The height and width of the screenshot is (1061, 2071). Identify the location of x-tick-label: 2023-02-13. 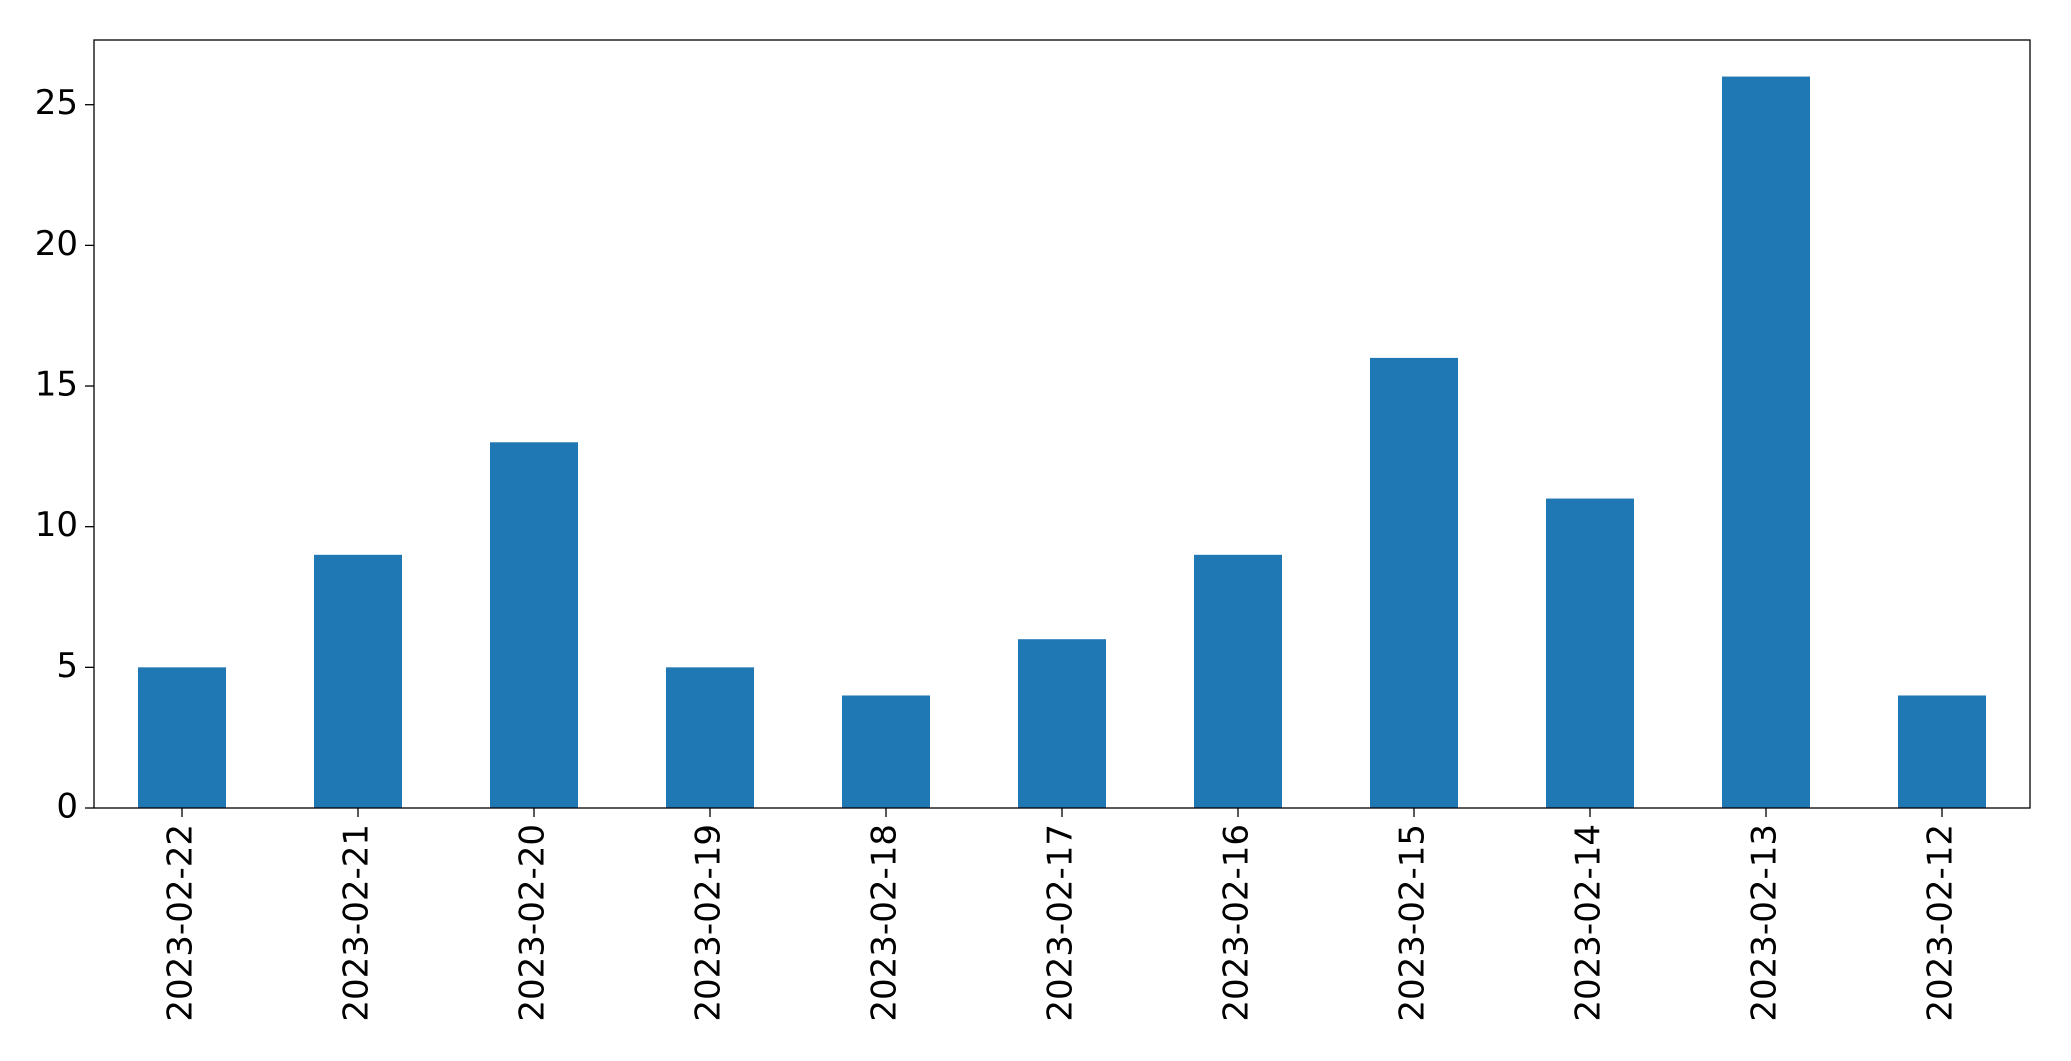
(1765, 923).